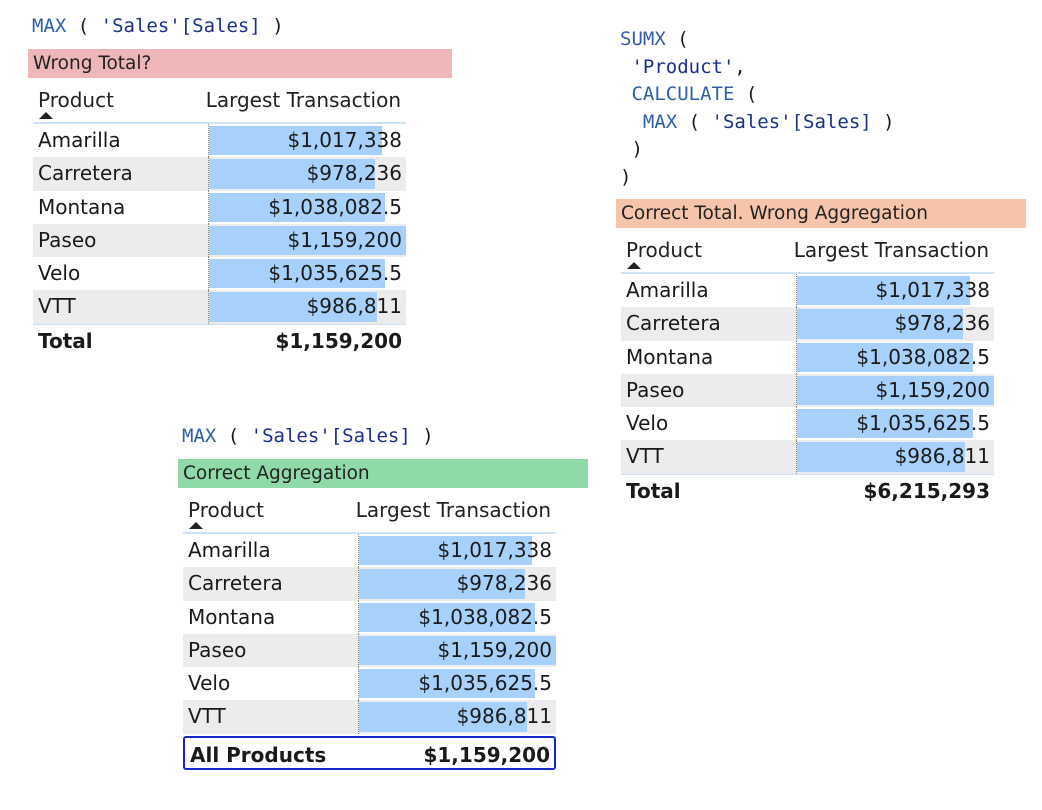 Image resolution: width=1042 pixels, height=810 pixels. I want to click on total-value: $6,215,293, so click(926, 490).